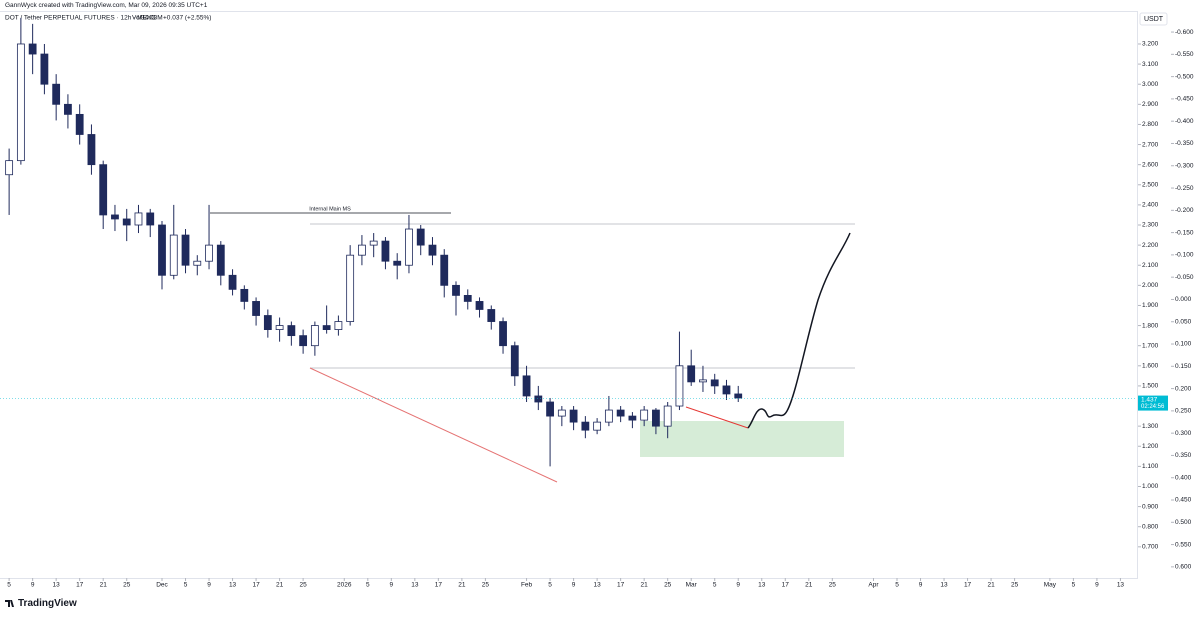  What do you see at coordinates (1150, 144) in the screenshot?
I see `y-tick-label: 2.700` at bounding box center [1150, 144].